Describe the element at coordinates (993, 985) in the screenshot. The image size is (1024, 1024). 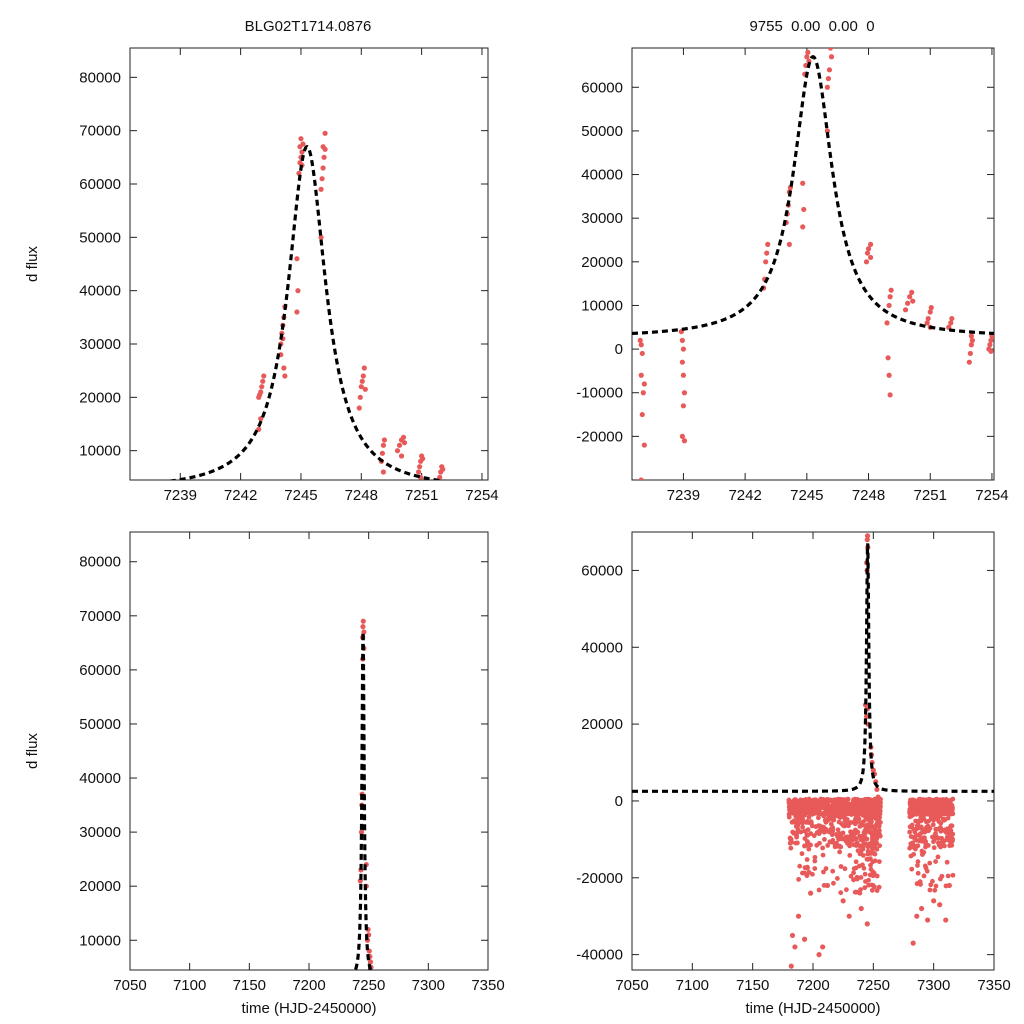
I see `x-tick-label: 7350` at that location.